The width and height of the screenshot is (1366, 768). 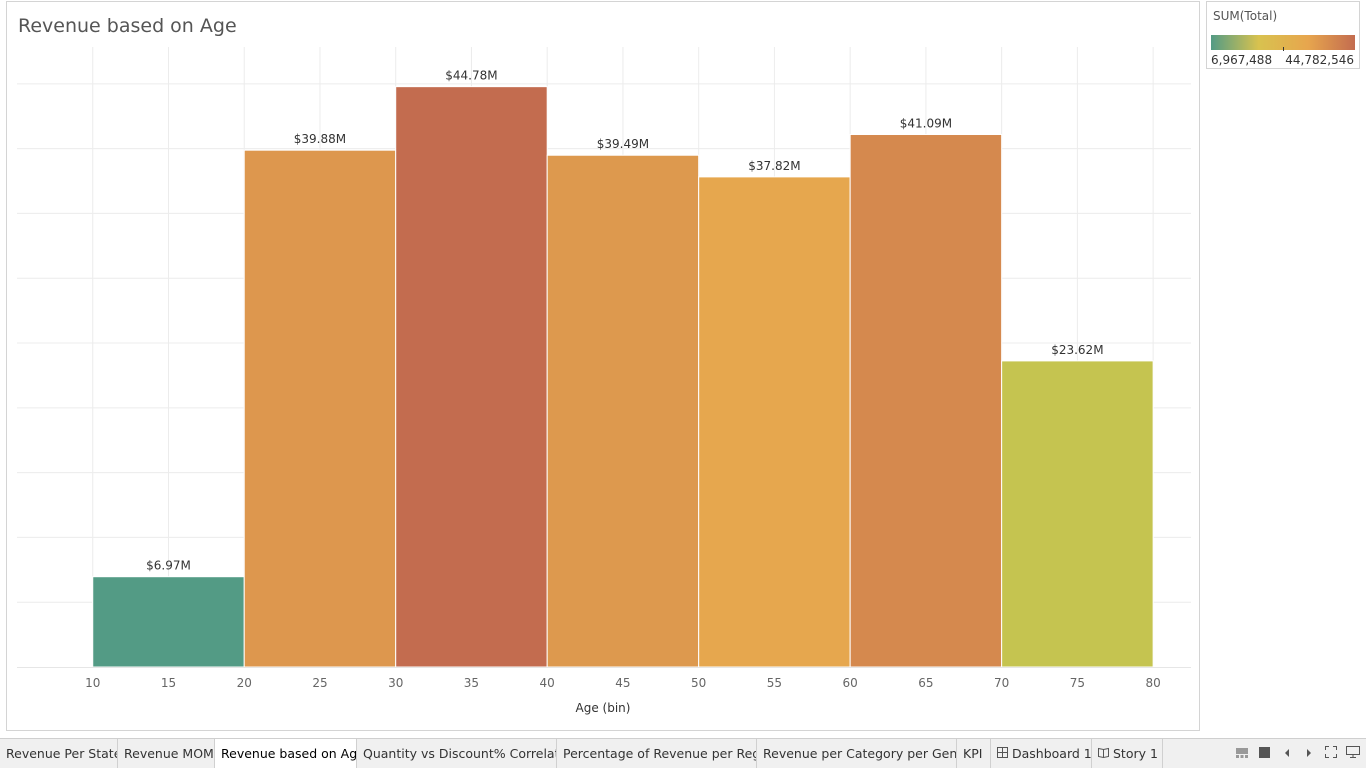 What do you see at coordinates (320, 139) in the screenshot?
I see `bar-value-label: $39.88M` at bounding box center [320, 139].